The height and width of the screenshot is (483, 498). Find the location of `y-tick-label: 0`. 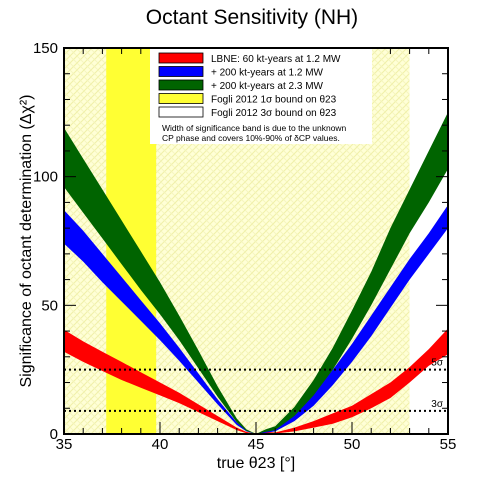

y-tick-label: 0 is located at coordinates (54, 434).